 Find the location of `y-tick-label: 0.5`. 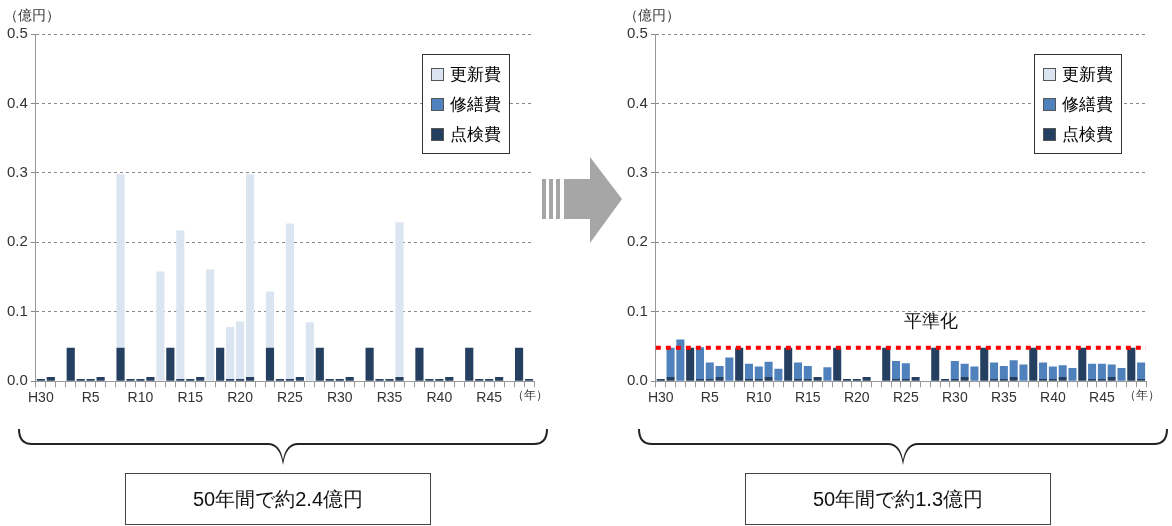

y-tick-label: 0.5 is located at coordinates (637, 33).